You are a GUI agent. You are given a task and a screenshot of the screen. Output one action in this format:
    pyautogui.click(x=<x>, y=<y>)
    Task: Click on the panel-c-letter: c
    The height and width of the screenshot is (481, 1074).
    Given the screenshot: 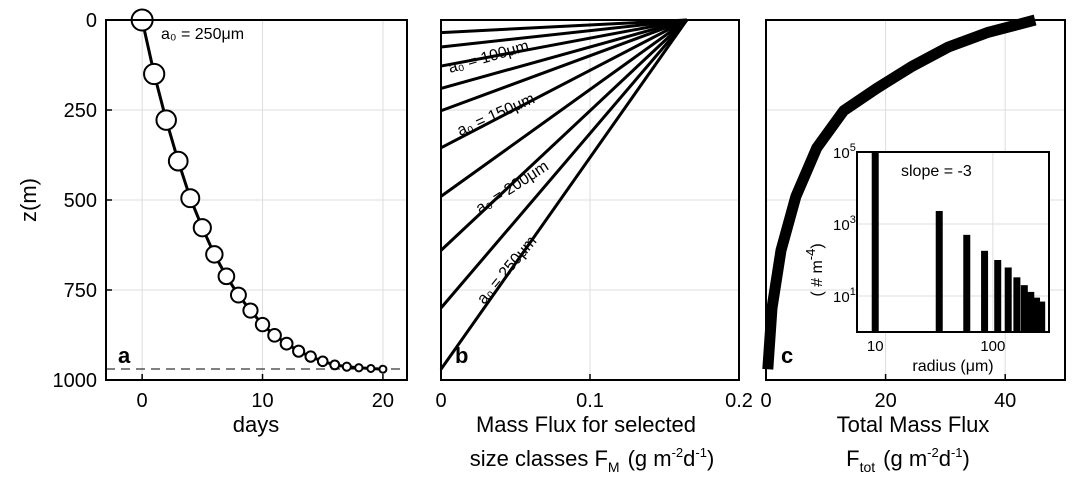 What is the action you would take?
    pyautogui.click(x=787, y=355)
    